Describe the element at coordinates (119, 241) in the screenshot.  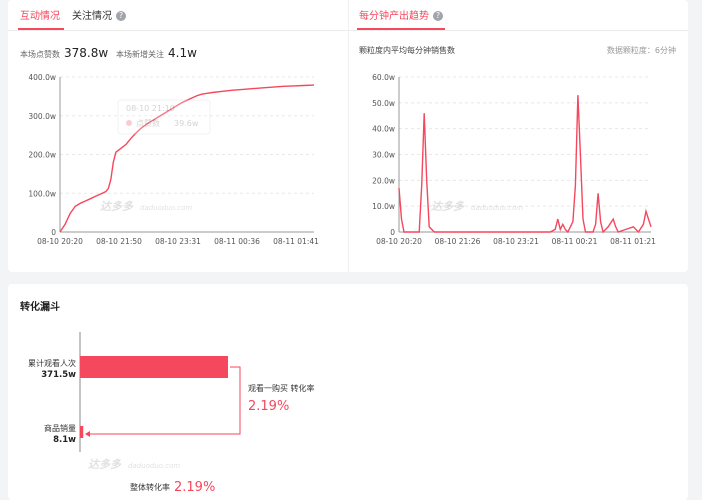
I see `x-tick-label: 08-10 21:50` at that location.